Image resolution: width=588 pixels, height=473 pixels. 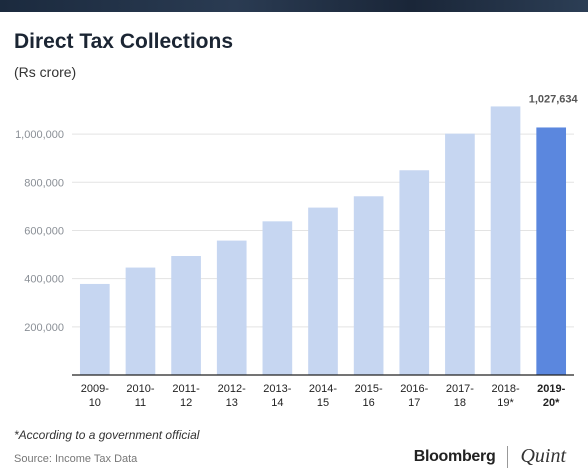 What do you see at coordinates (323, 389) in the screenshot?
I see `x-tick-label: 2014-` at bounding box center [323, 389].